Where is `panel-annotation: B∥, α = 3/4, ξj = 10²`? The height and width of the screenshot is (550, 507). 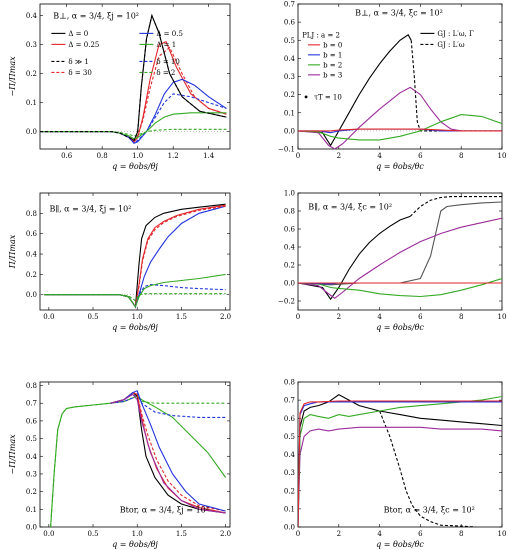 panel-annotation: B∥, α = 3/4, ξj = 10² is located at coordinates (91, 209).